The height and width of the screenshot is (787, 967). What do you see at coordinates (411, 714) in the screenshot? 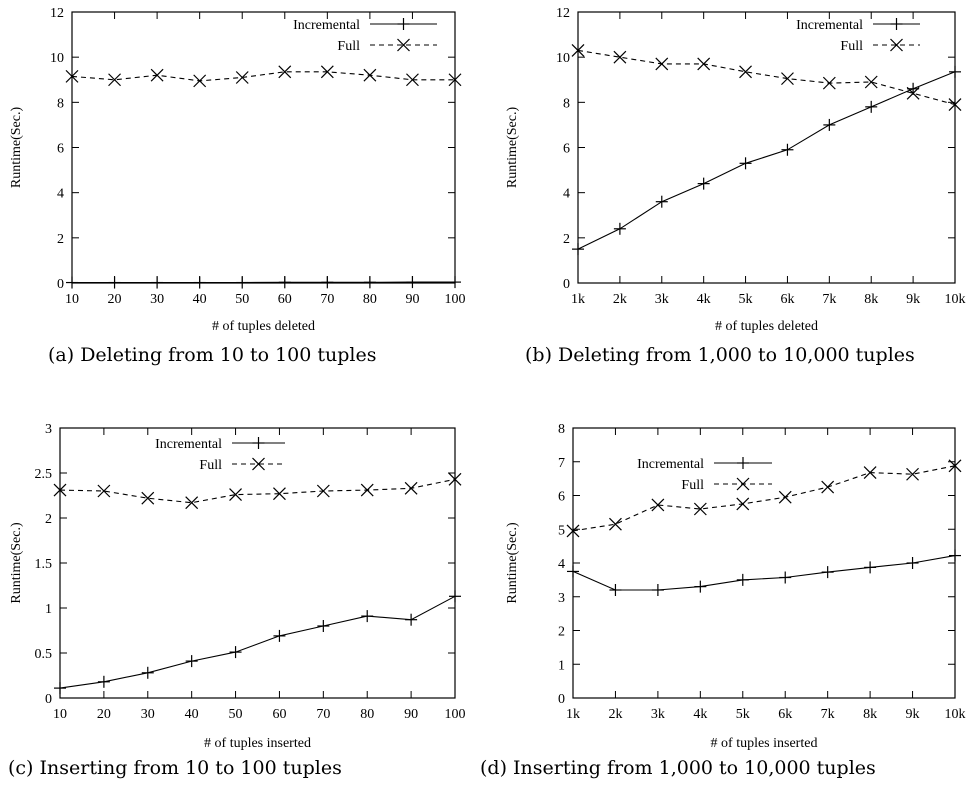
I see `x-tick-label: 90` at bounding box center [411, 714].